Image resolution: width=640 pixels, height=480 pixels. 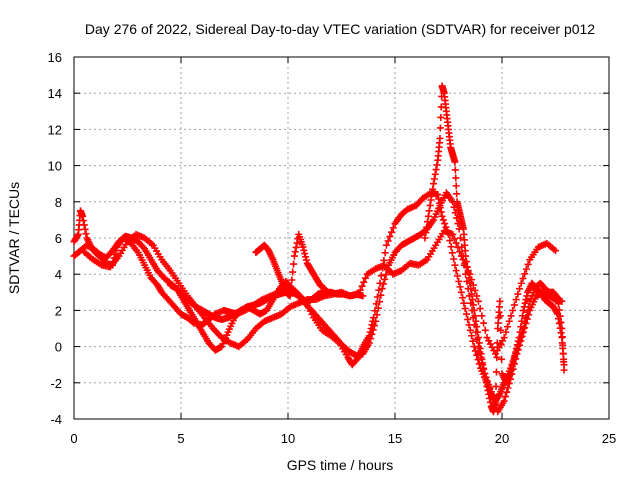 What do you see at coordinates (395, 438) in the screenshot?
I see `x-tick-label: 15` at bounding box center [395, 438].